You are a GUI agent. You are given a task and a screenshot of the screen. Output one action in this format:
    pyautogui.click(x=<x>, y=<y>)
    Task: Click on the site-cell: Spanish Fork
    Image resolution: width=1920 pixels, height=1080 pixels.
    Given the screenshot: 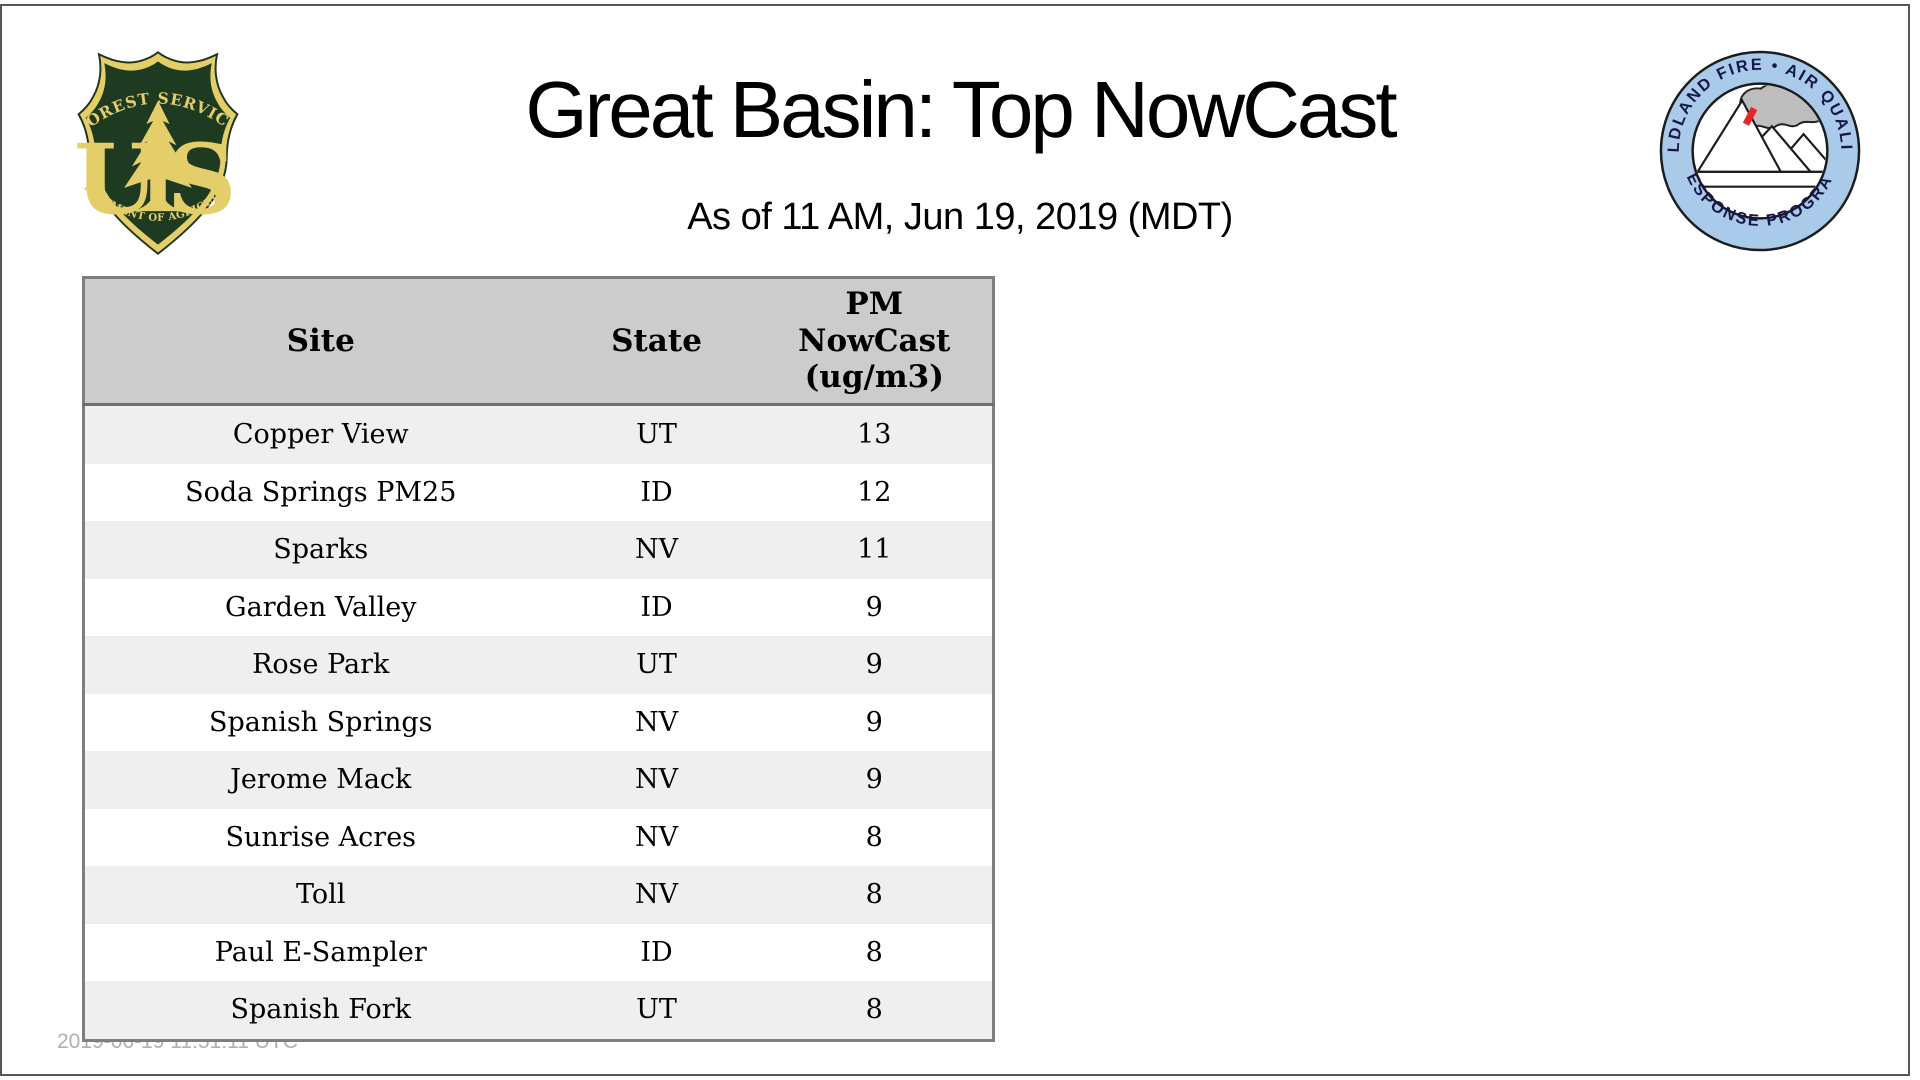 What is the action you would take?
    pyautogui.click(x=320, y=1010)
    